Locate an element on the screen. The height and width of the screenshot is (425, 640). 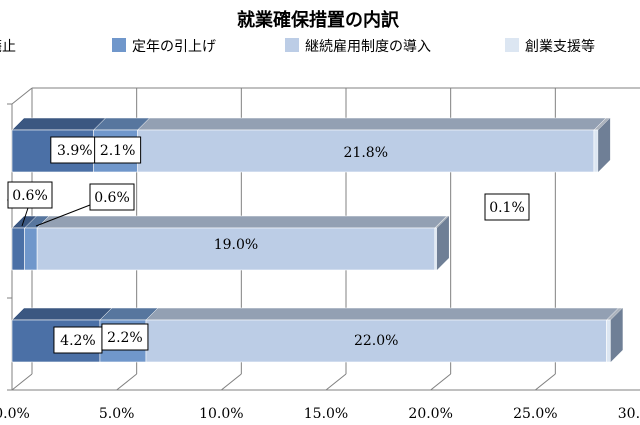
x-tick-label: 30.0% is located at coordinates (629, 414).